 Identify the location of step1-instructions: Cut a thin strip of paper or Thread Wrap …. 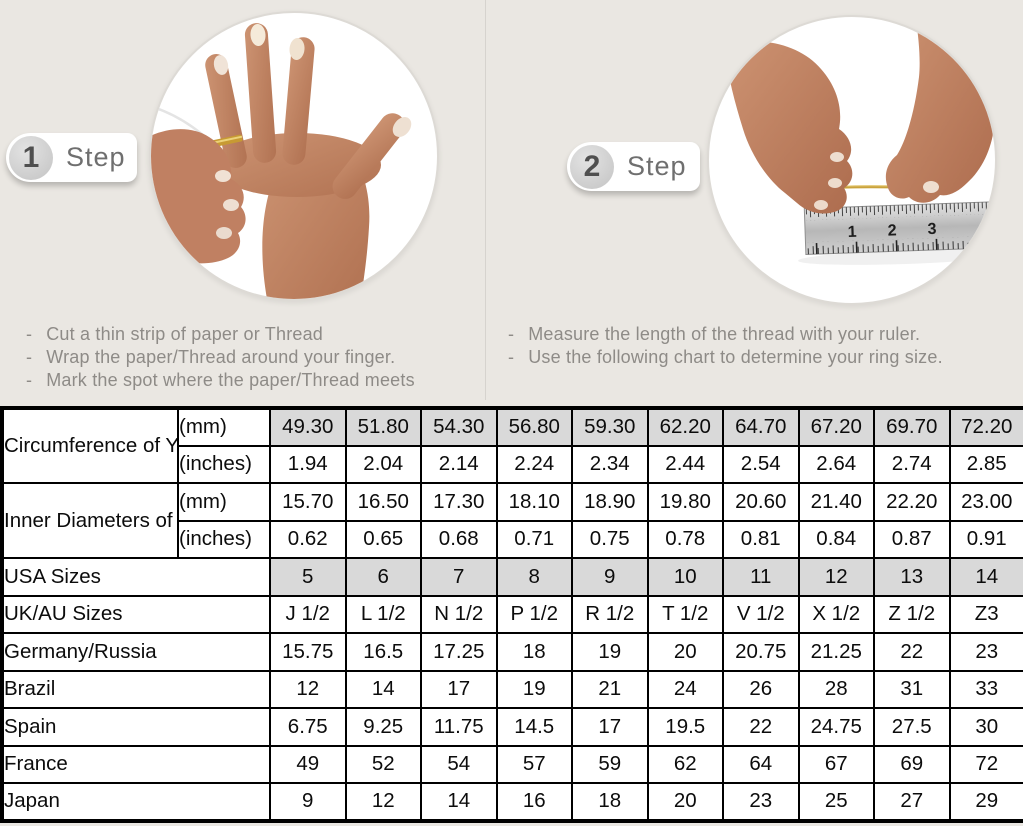
(258, 357).